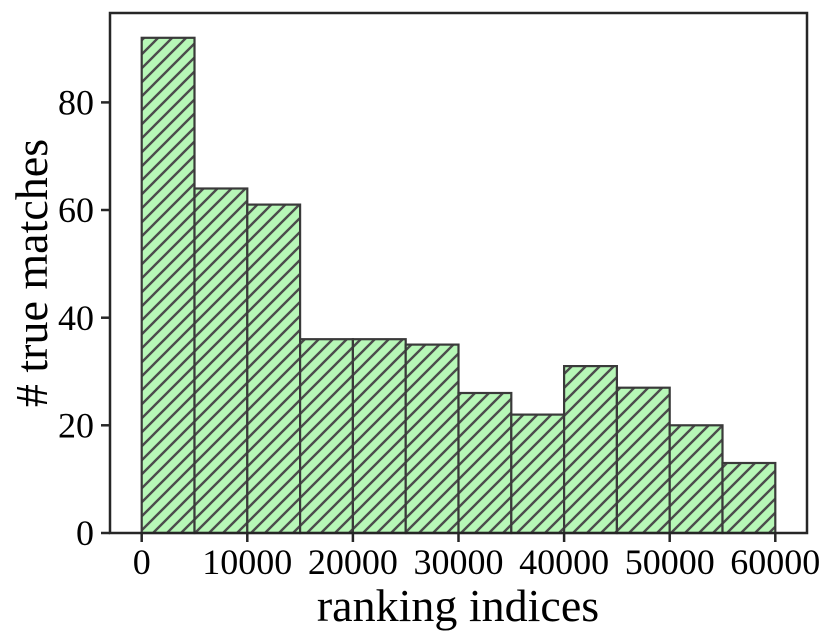 The height and width of the screenshot is (641, 830). What do you see at coordinates (247, 562) in the screenshot?
I see `x-tick-label: 10000` at bounding box center [247, 562].